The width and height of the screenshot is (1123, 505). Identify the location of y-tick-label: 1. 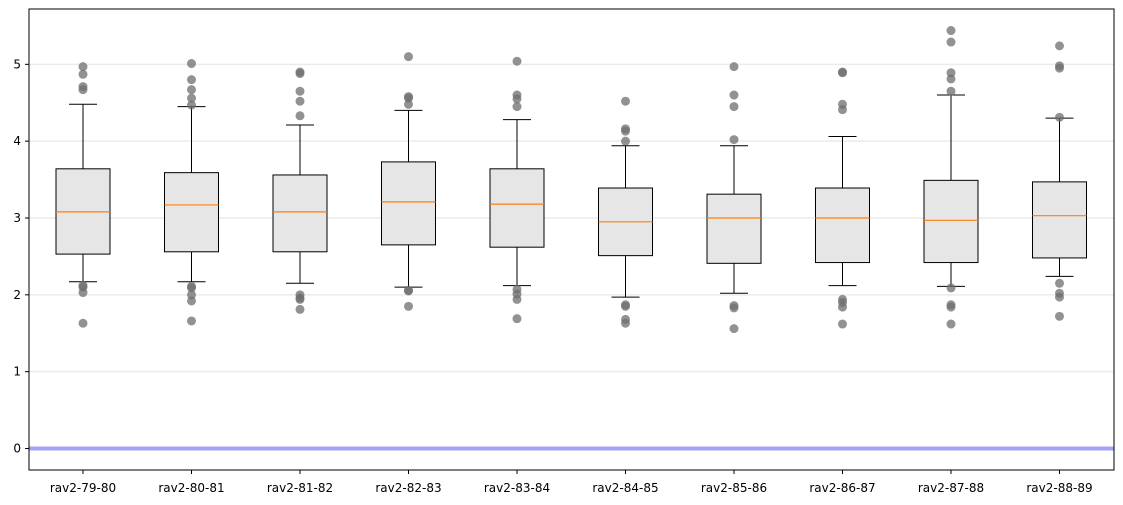
(17, 372).